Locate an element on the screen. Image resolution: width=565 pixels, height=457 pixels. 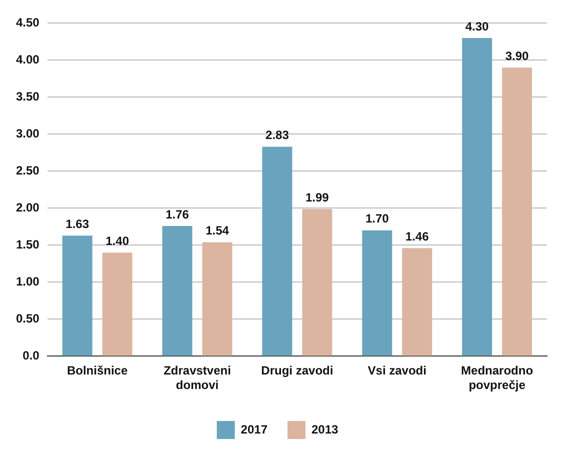
data-label: 1.63 is located at coordinates (78, 223).